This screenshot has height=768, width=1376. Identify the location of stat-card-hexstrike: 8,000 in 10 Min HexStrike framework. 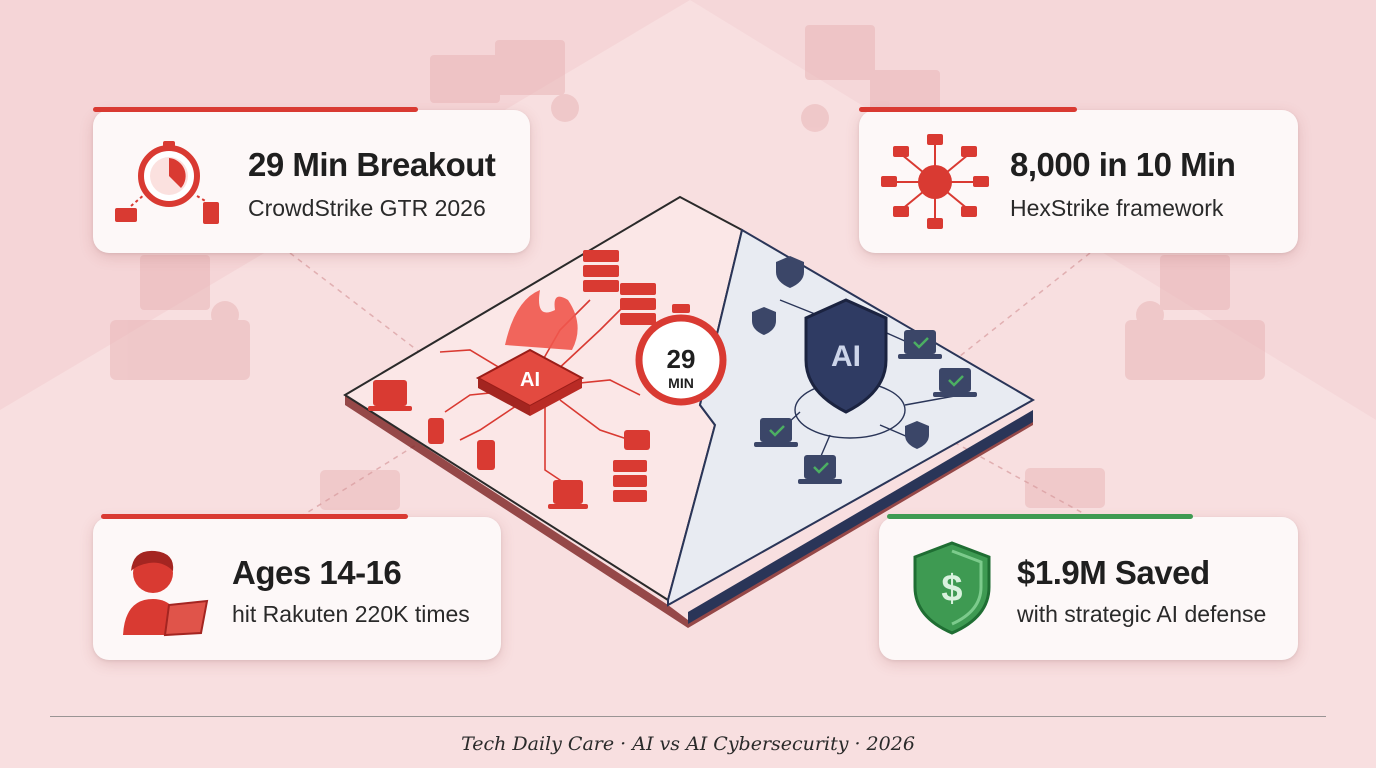
(1078, 180).